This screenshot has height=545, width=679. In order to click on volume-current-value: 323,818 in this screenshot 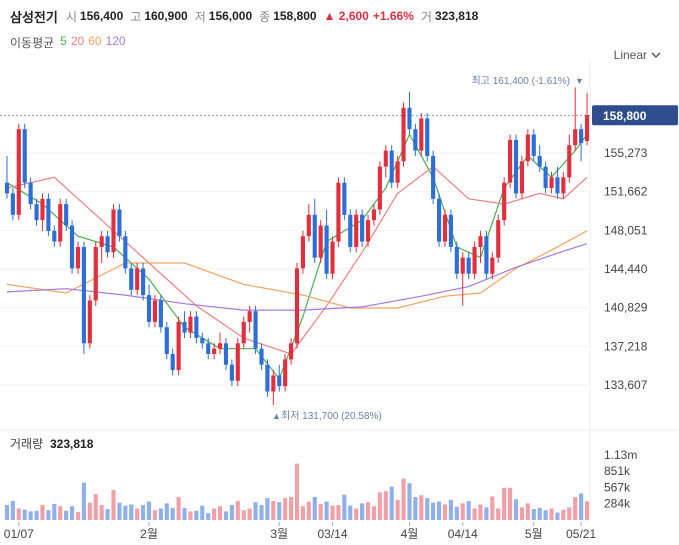, I will do `click(72, 444)`.